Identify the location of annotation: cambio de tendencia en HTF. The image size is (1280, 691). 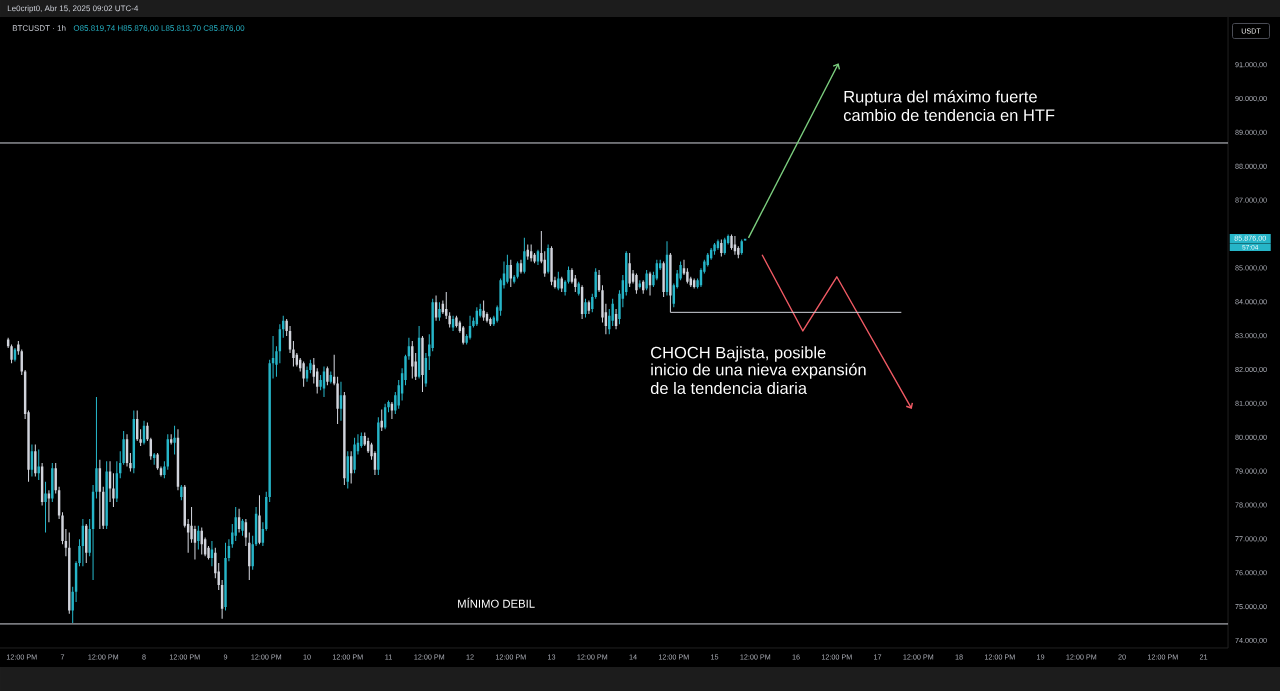
(949, 115).